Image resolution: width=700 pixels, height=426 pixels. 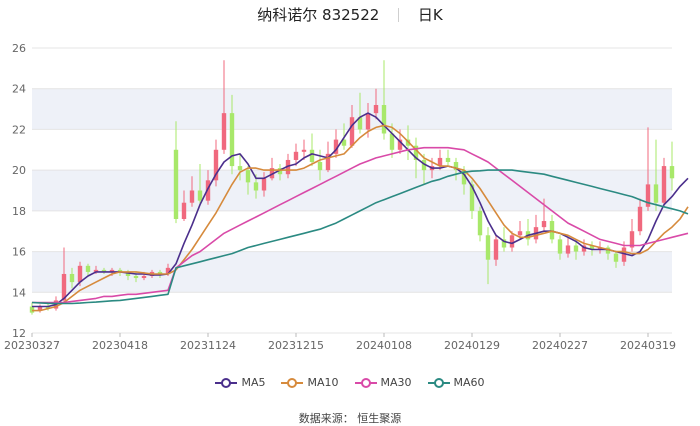 What do you see at coordinates (352, 190) in the screenshot?
I see `grid-band` at bounding box center [352, 190].